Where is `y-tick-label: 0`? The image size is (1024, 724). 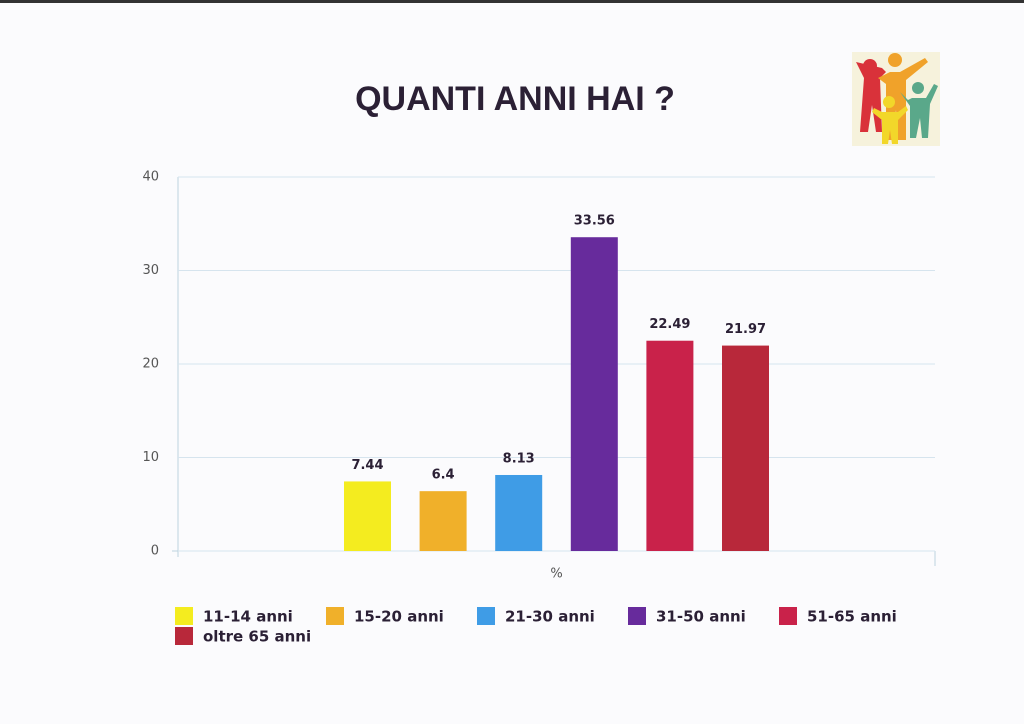 y-tick-label: 0 is located at coordinates (155, 551).